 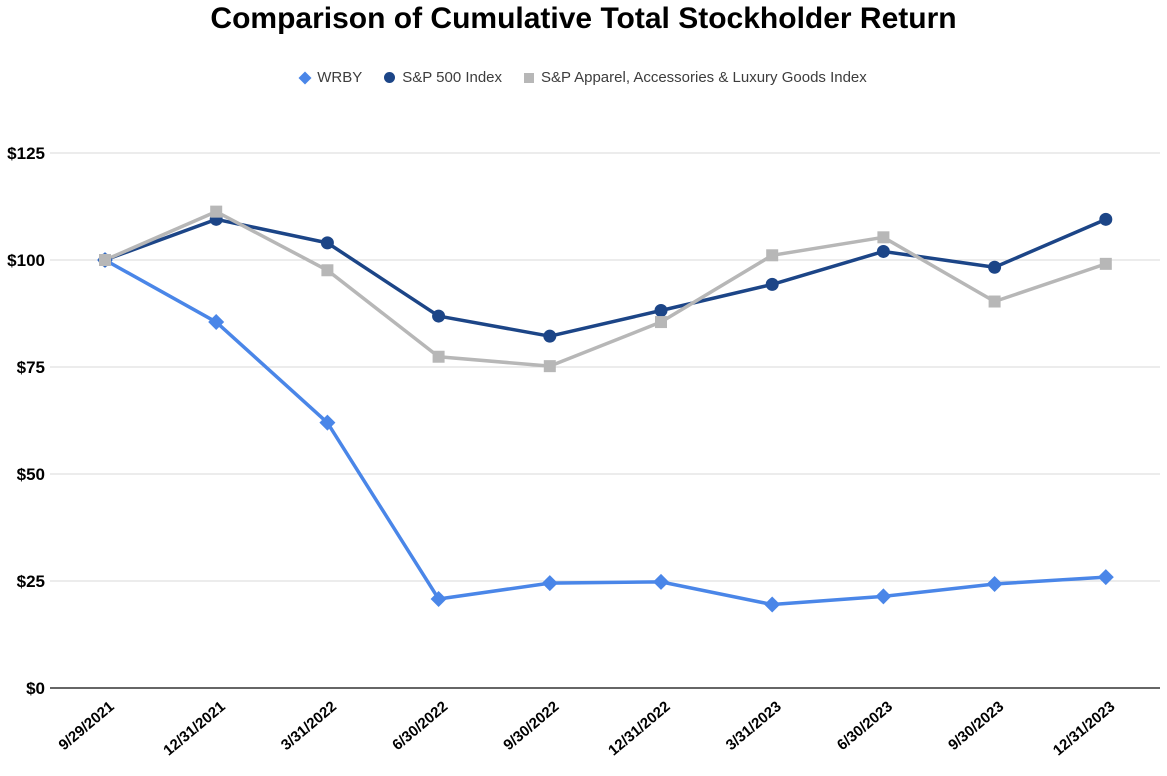 I want to click on x-axis-tick-label: 12/31/2021, so click(x=194, y=728).